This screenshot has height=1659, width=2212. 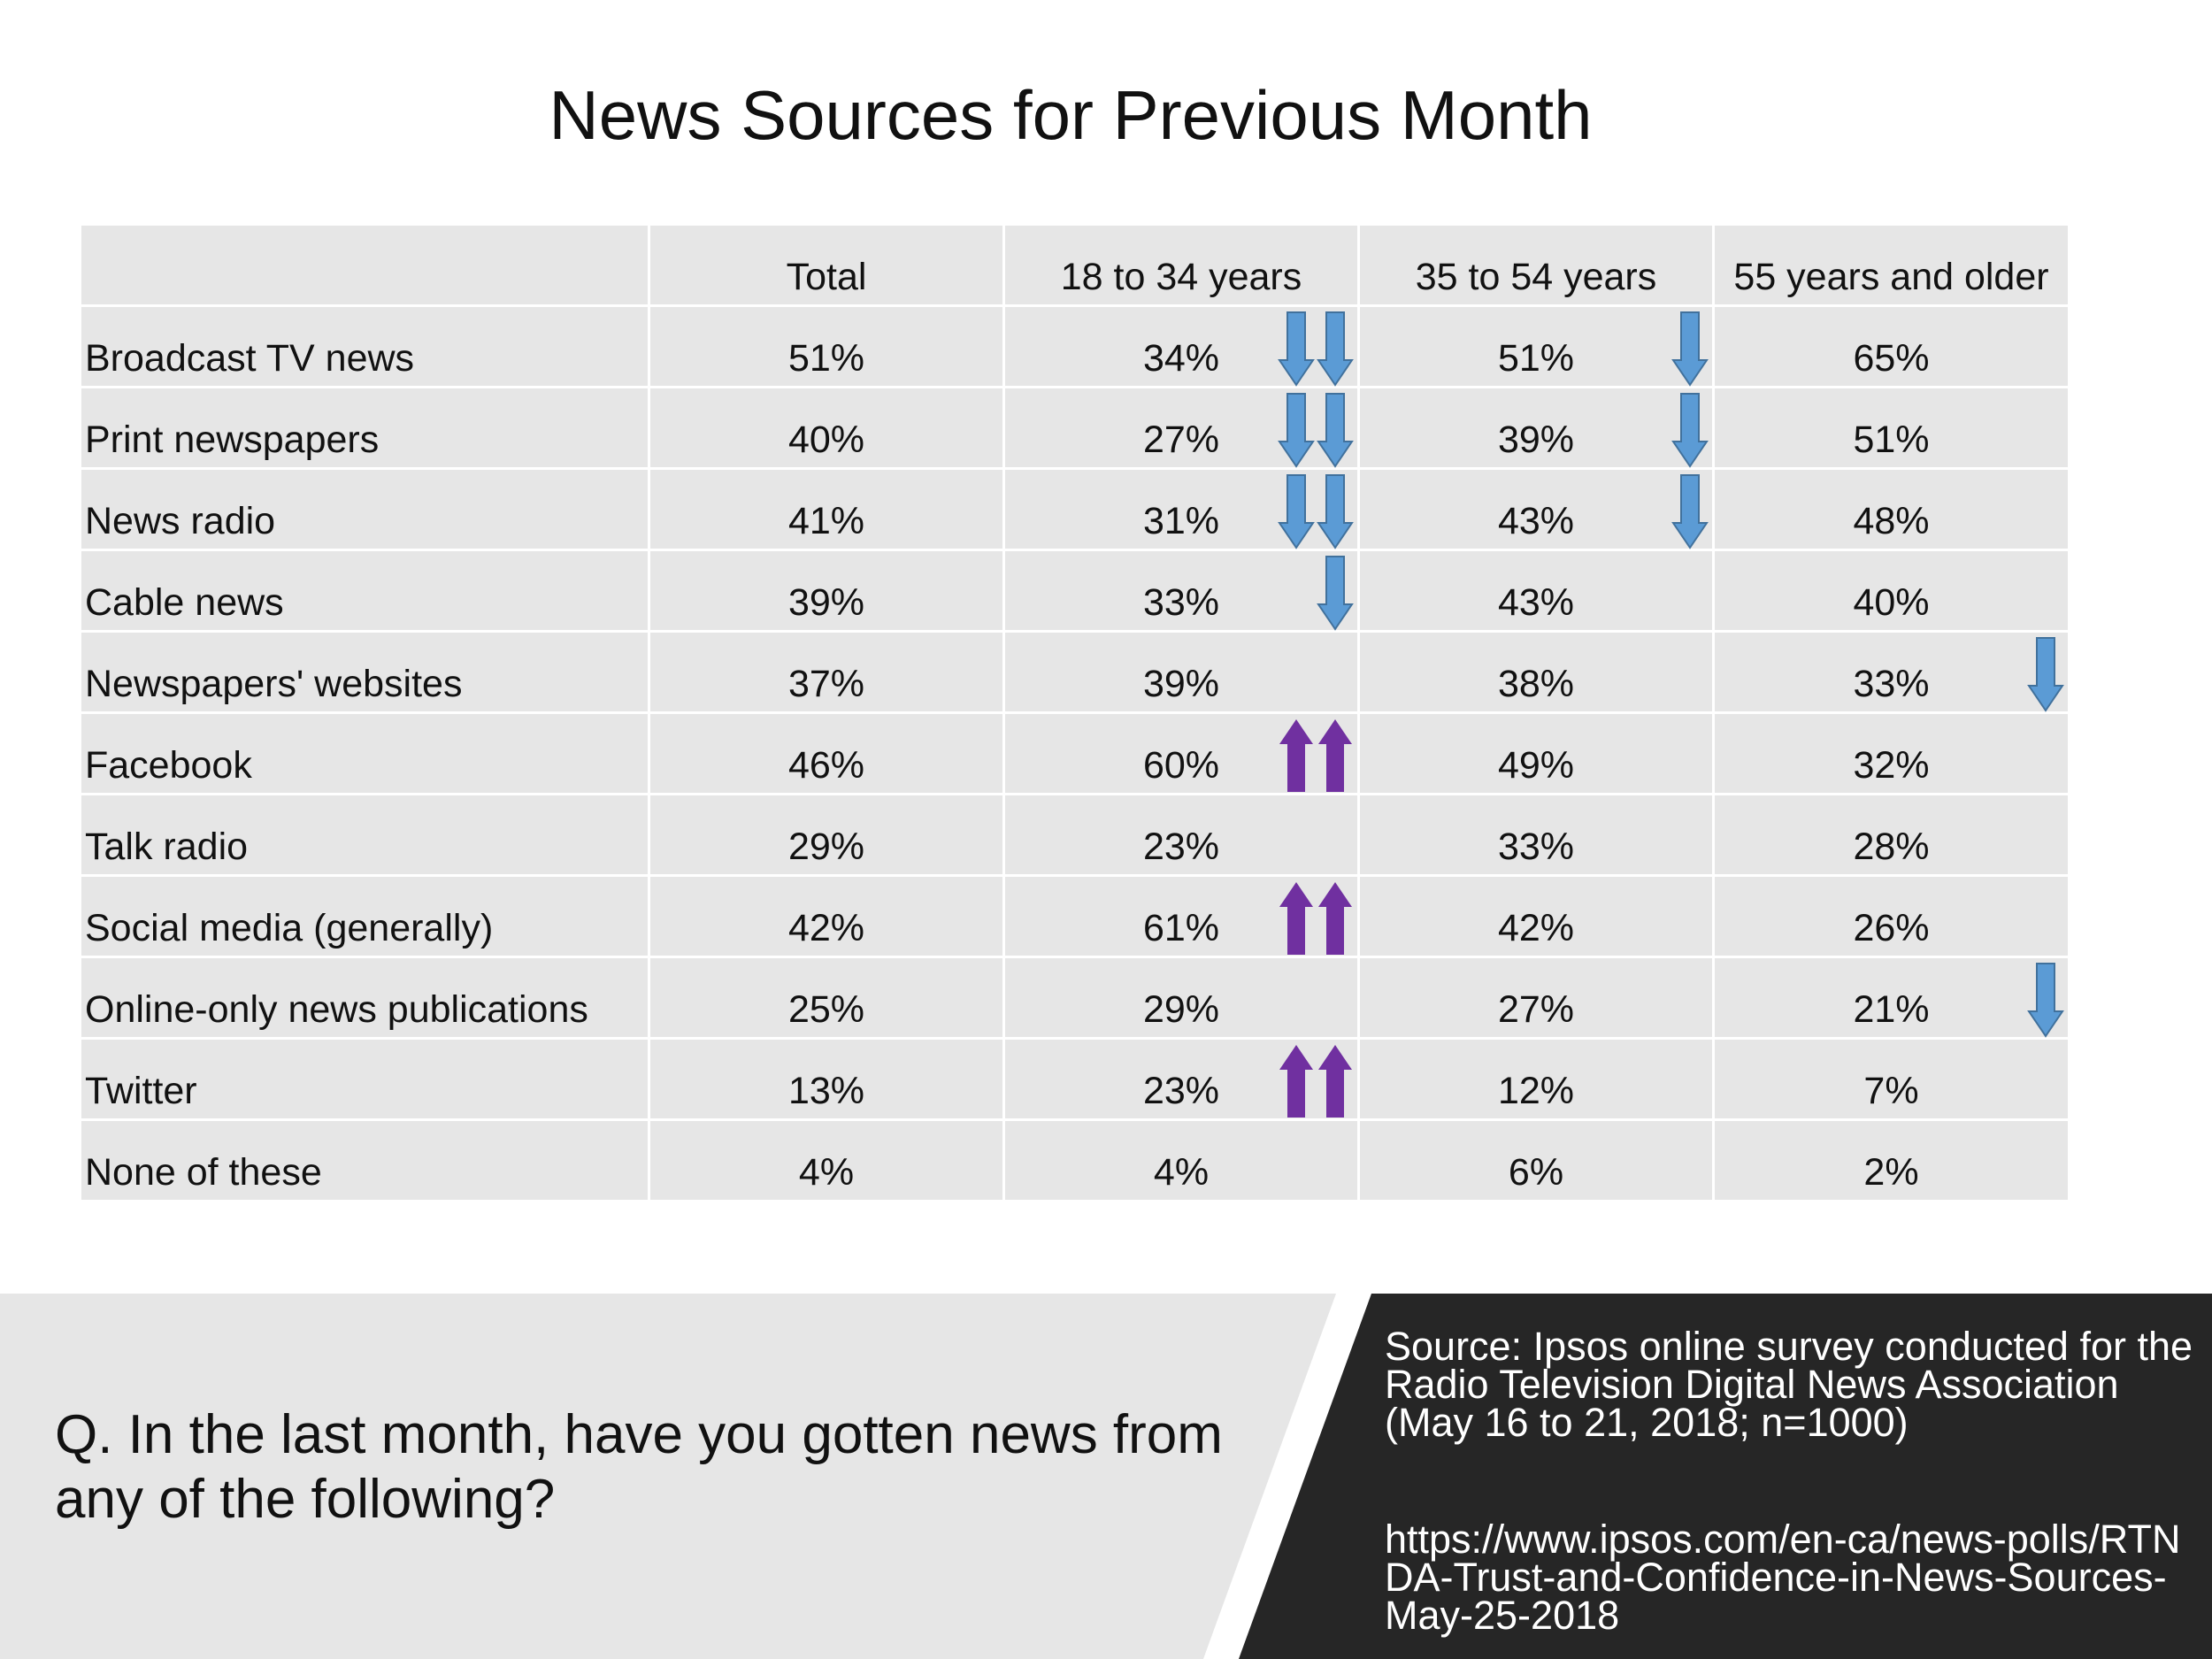 What do you see at coordinates (1536, 684) in the screenshot?
I see `cell-value: 38%` at bounding box center [1536, 684].